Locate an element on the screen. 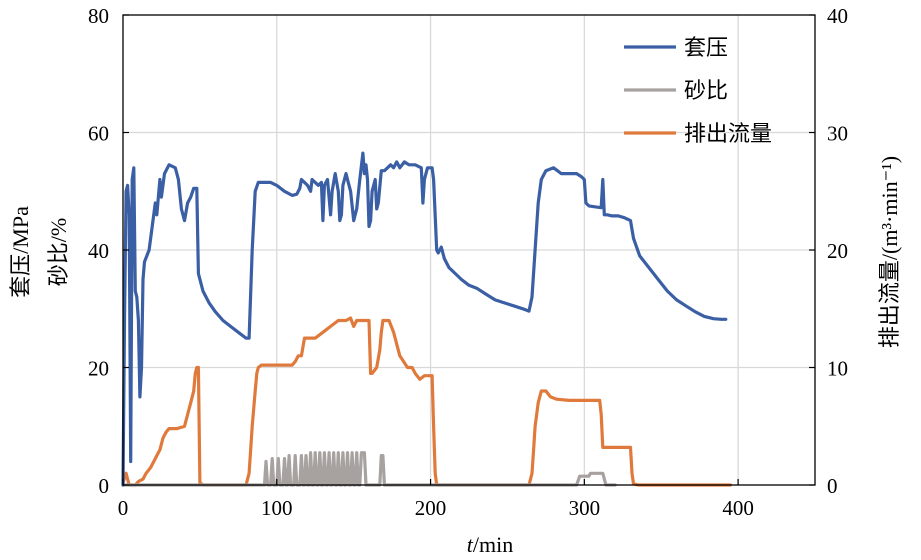  right-tick-label: 20 is located at coordinates (837, 251).